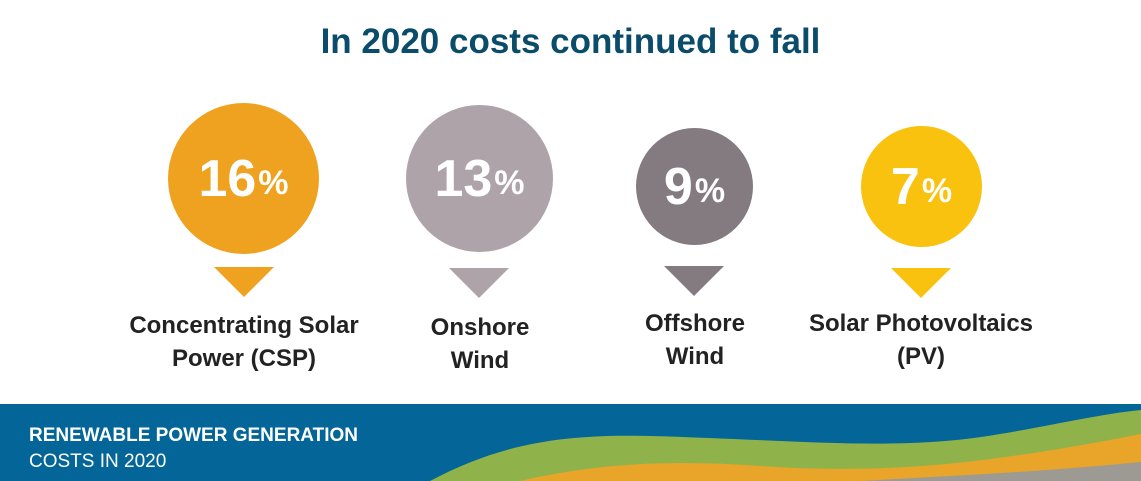 Image resolution: width=1141 pixels, height=481 pixels. What do you see at coordinates (273, 183) in the screenshot?
I see `csp-unit: %` at bounding box center [273, 183].